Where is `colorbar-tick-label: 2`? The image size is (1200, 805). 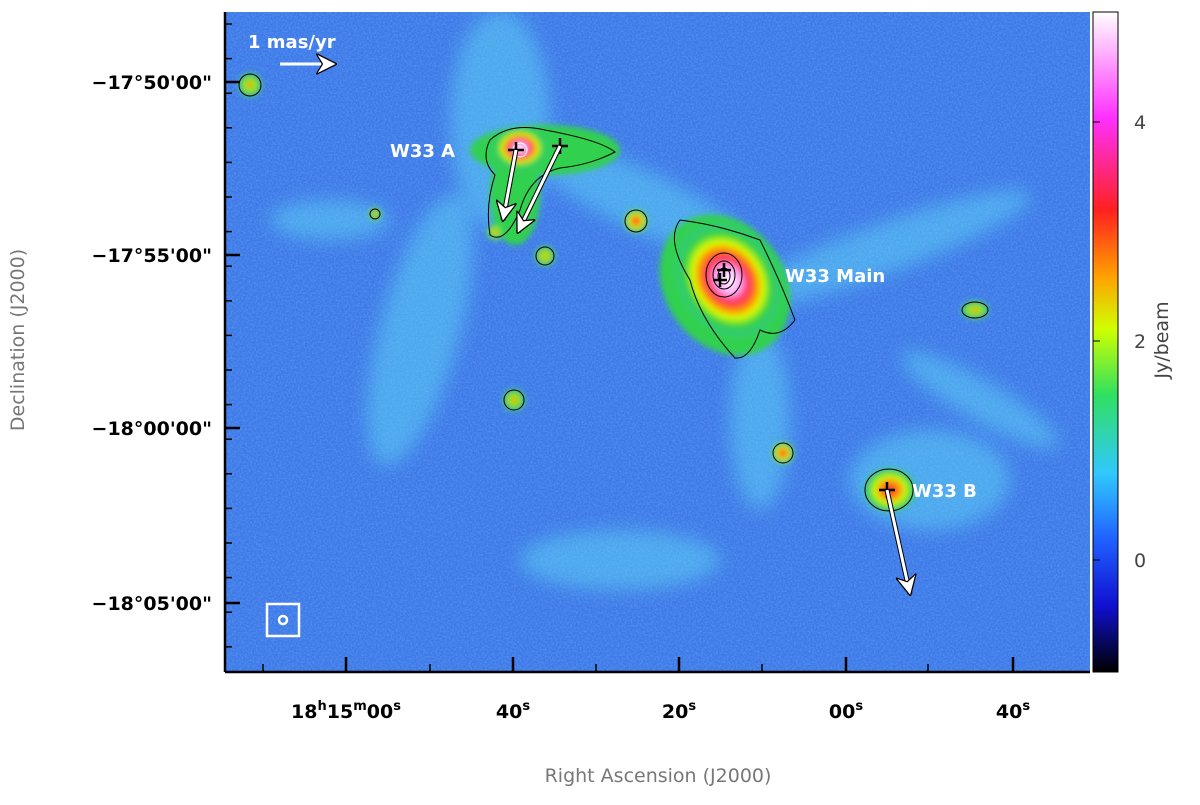
colorbar-tick-label: 2 is located at coordinates (1140, 342).